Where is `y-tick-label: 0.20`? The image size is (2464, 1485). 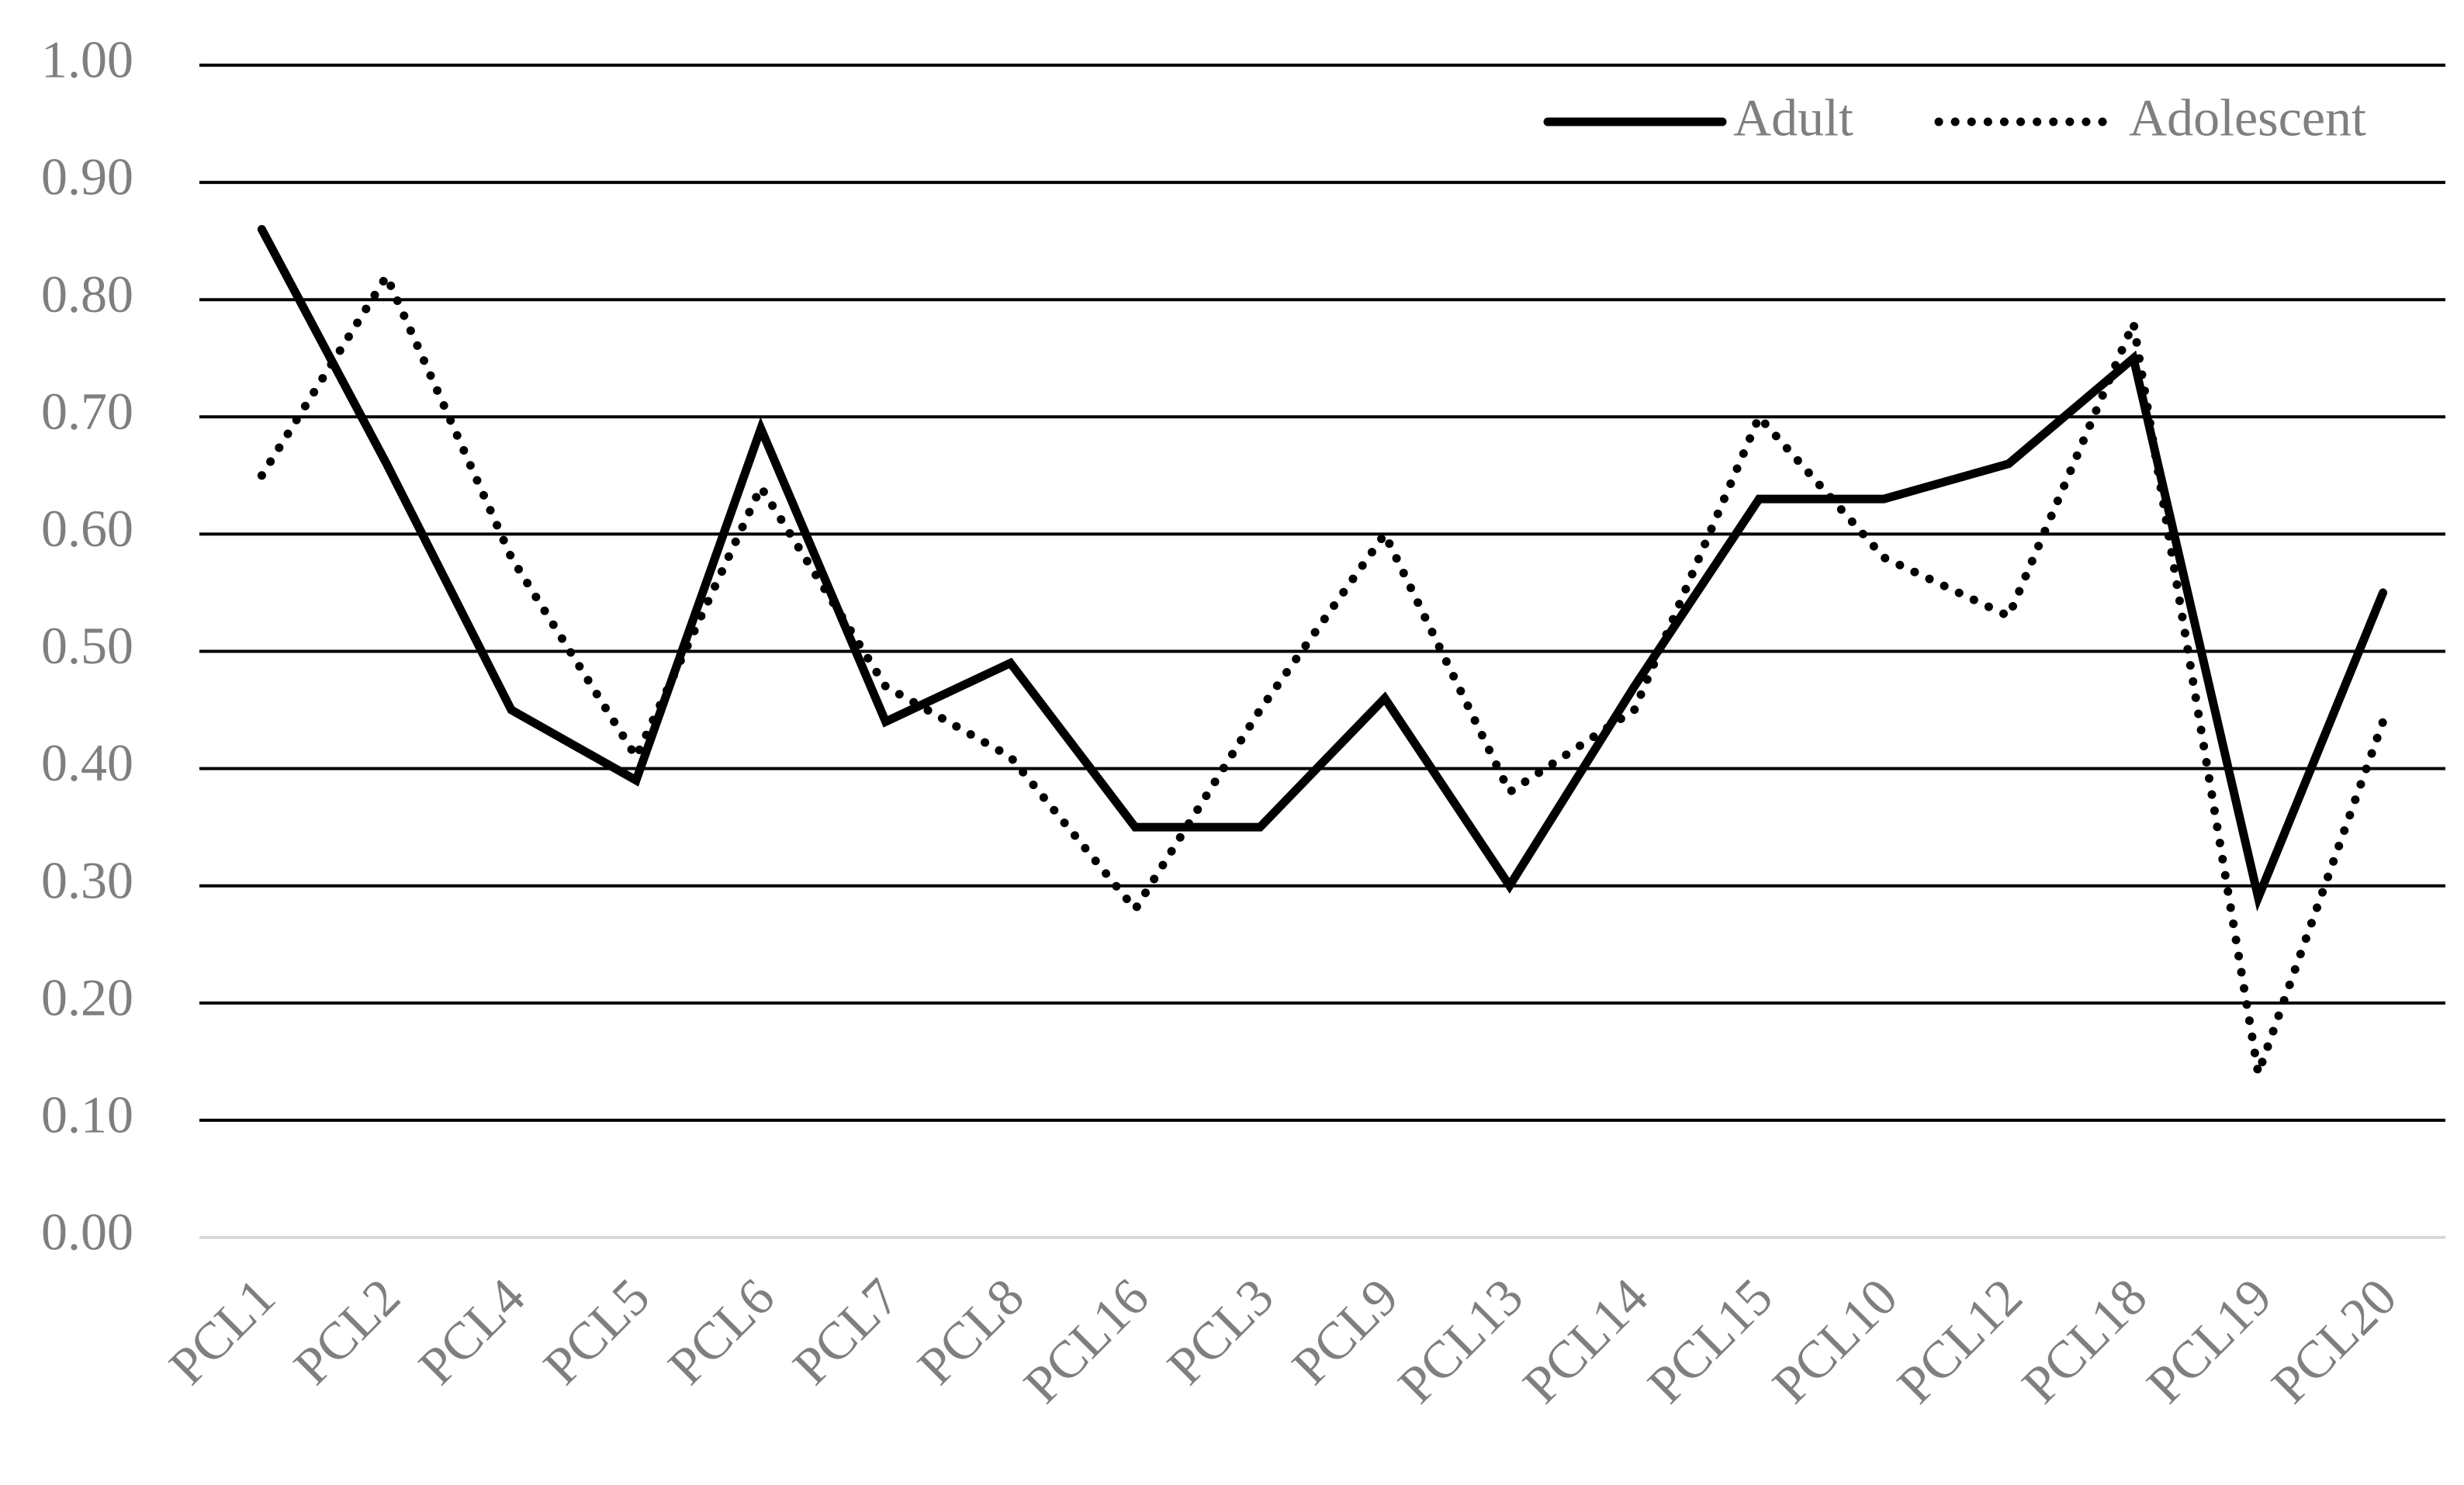
y-tick-label: 0.20 is located at coordinates (87, 997).